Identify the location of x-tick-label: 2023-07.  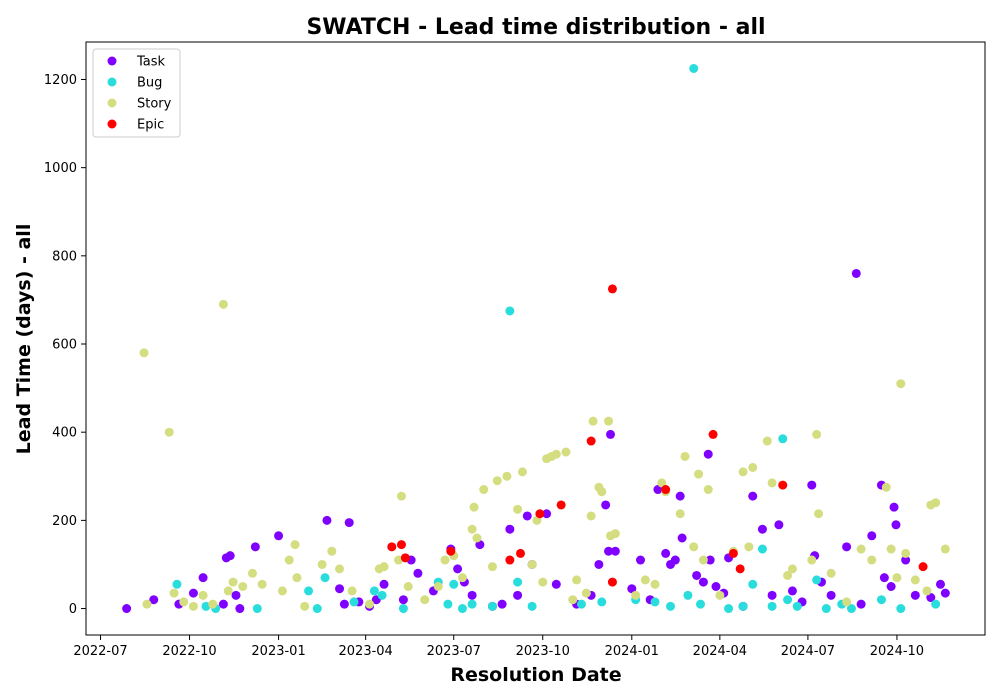
(454, 651).